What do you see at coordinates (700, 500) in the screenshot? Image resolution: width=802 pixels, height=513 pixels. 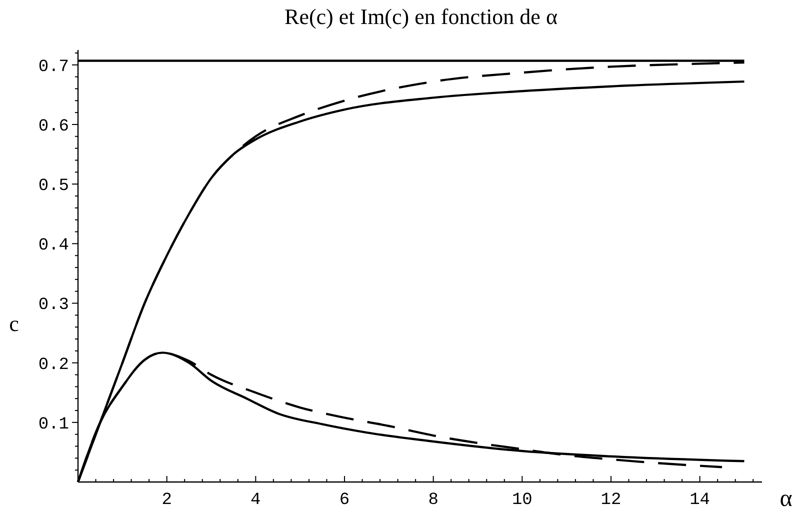 I see `x-tick-label: 14` at bounding box center [700, 500].